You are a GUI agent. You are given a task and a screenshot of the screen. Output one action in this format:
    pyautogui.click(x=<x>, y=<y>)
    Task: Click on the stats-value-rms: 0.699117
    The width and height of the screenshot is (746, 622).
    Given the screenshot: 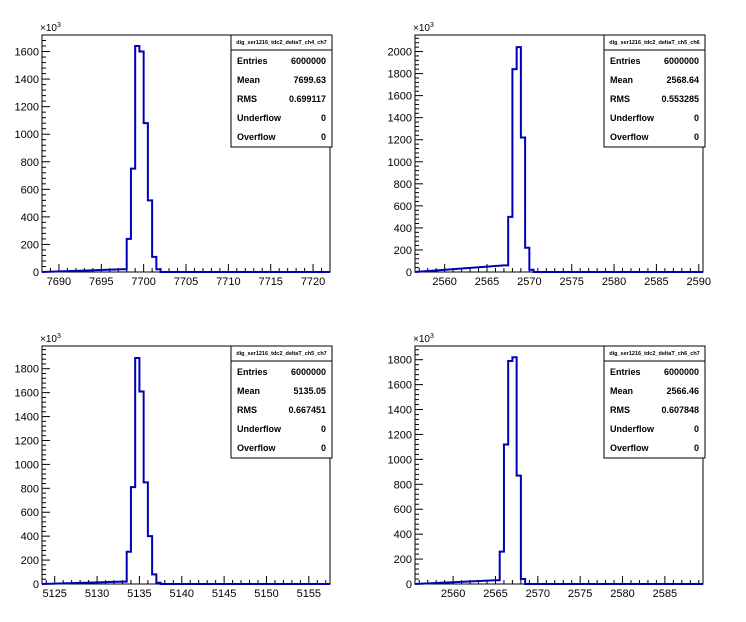 What is the action you would take?
    pyautogui.click(x=307, y=99)
    